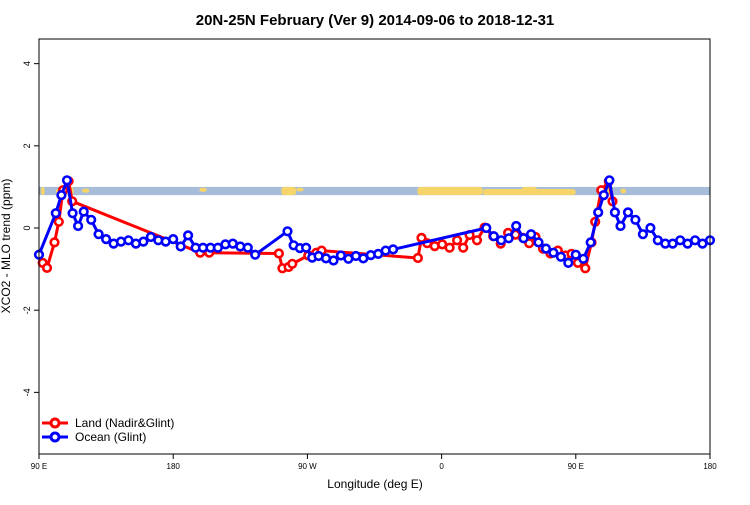  Describe the element at coordinates (27, 145) in the screenshot. I see `y-tick-label: 2` at that location.